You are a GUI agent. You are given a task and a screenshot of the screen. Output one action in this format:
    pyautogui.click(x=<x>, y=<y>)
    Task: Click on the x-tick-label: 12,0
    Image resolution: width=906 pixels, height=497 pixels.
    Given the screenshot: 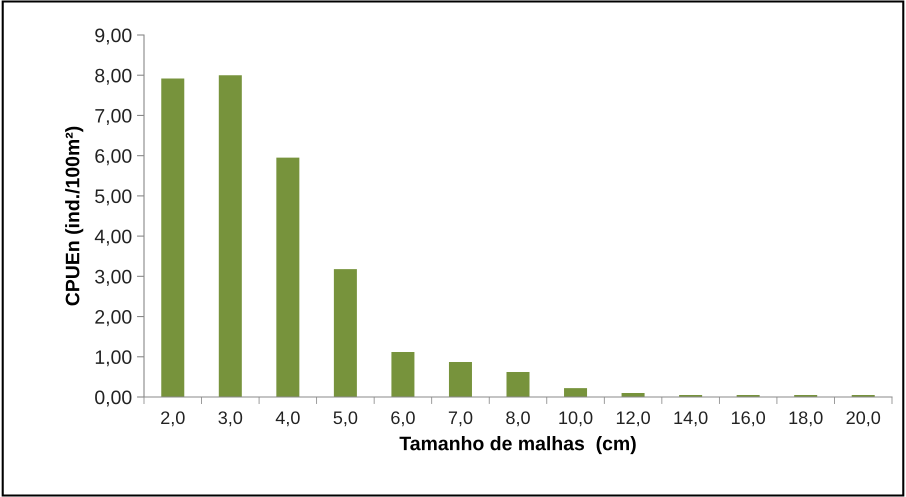 What is the action you would take?
    pyautogui.click(x=633, y=418)
    